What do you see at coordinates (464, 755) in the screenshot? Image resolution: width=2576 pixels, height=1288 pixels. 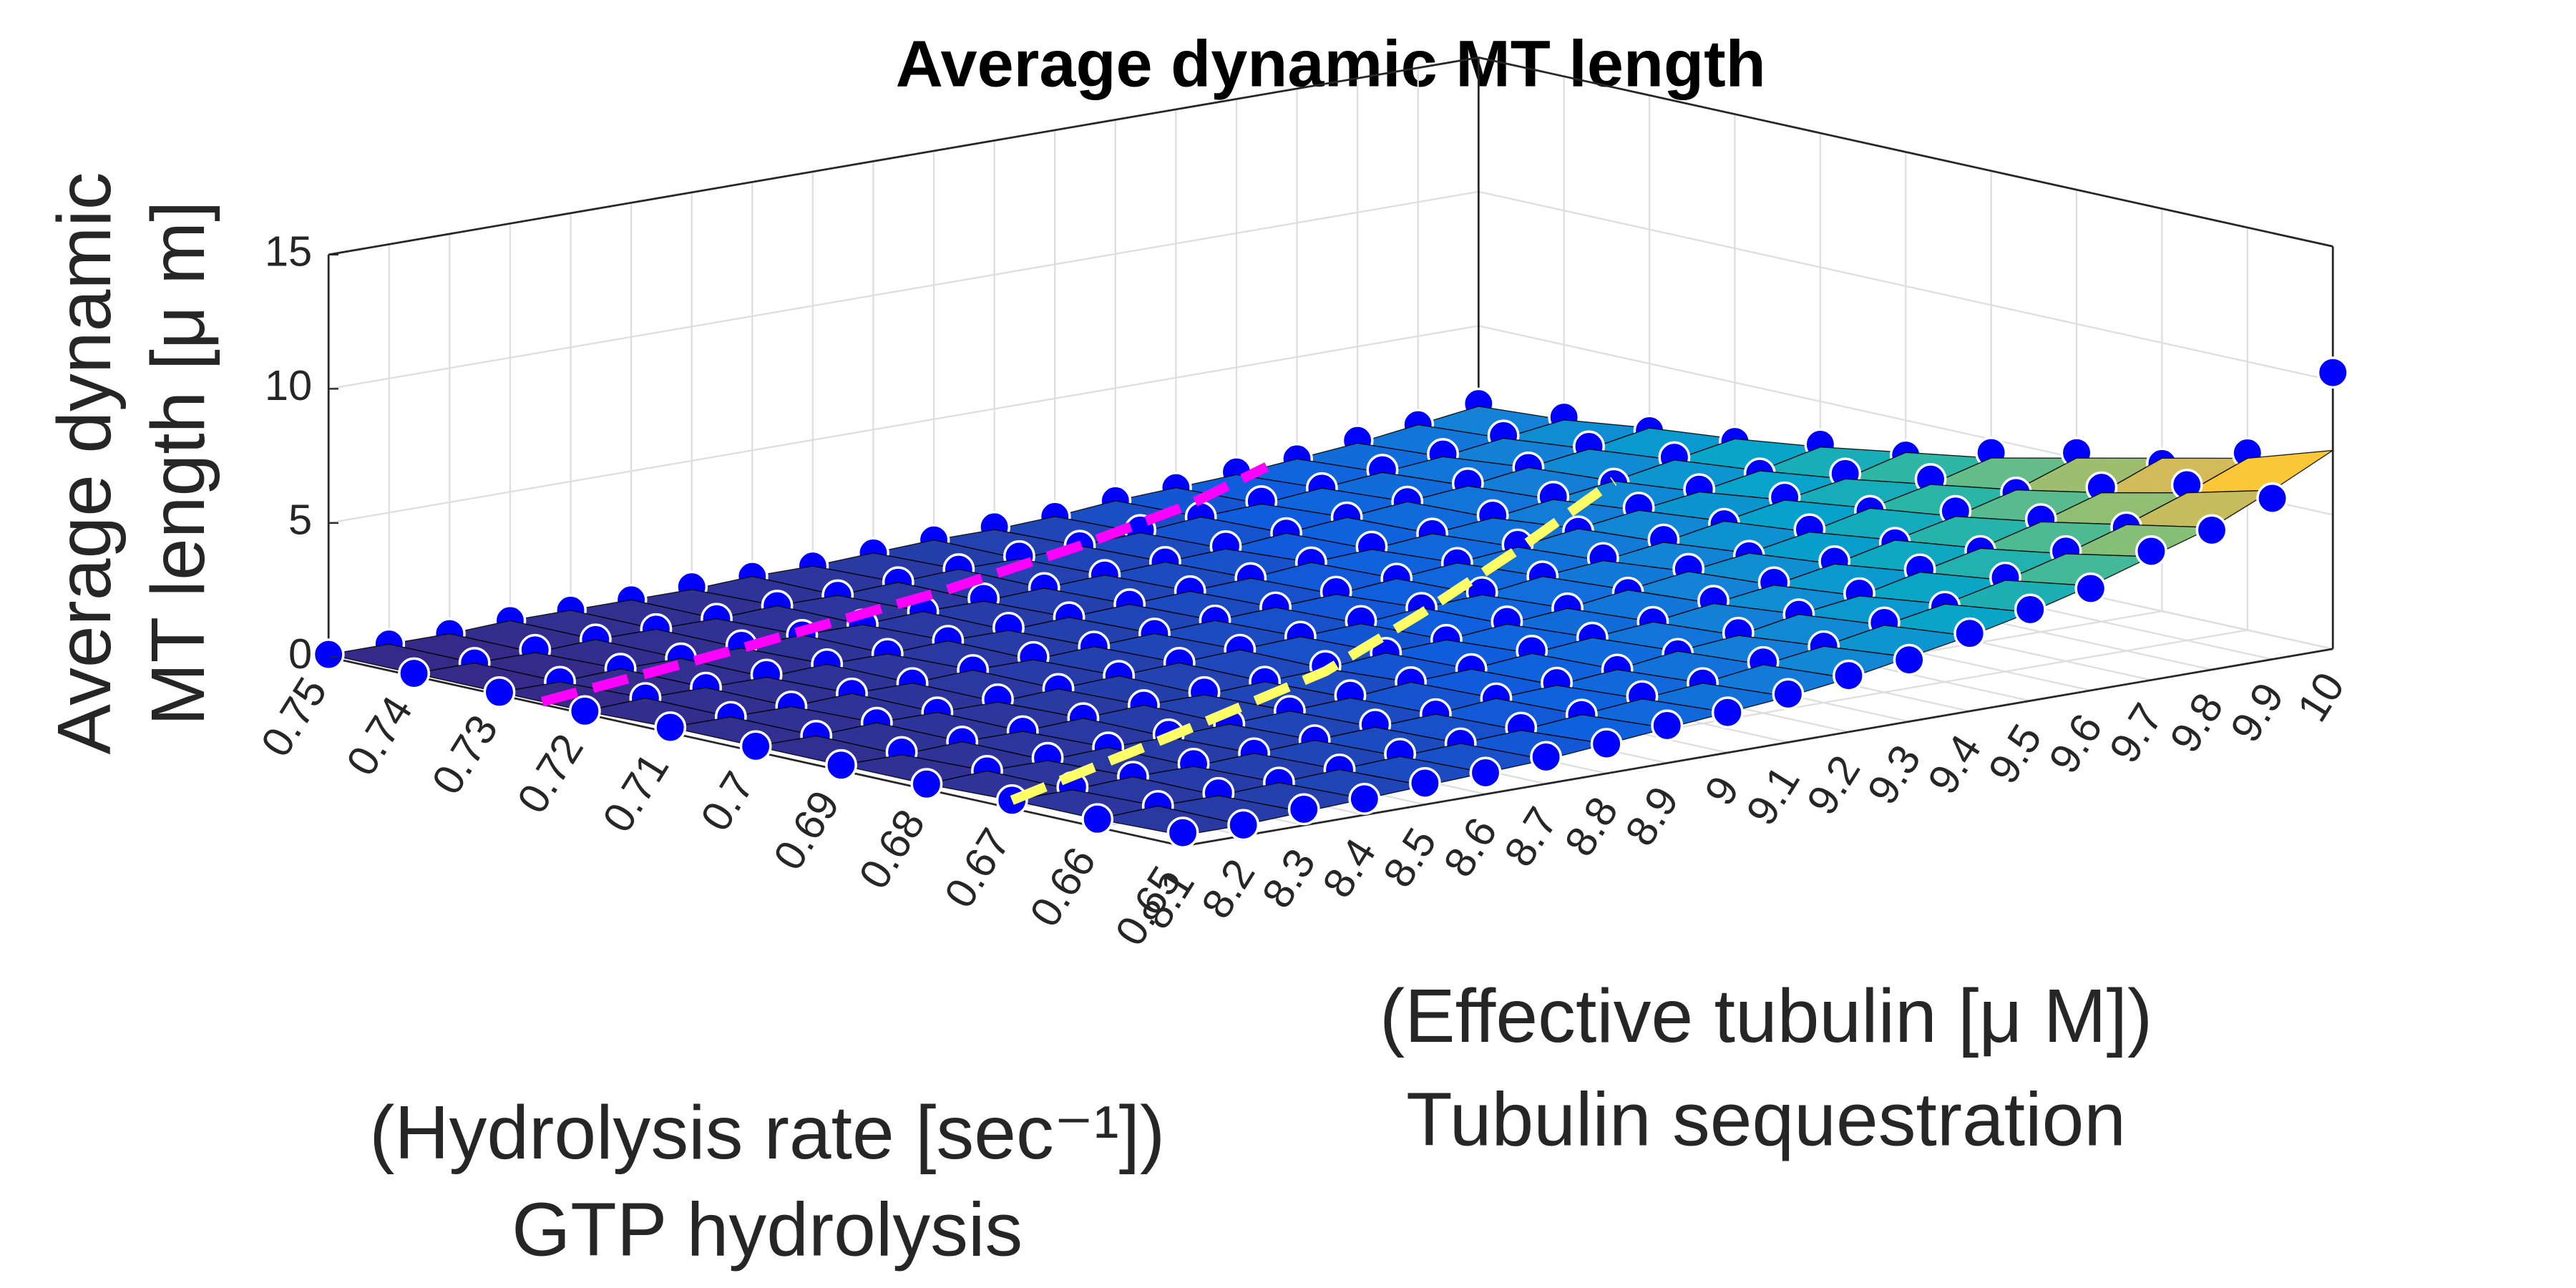 I see `x-tick-label: 0.73` at bounding box center [464, 755].